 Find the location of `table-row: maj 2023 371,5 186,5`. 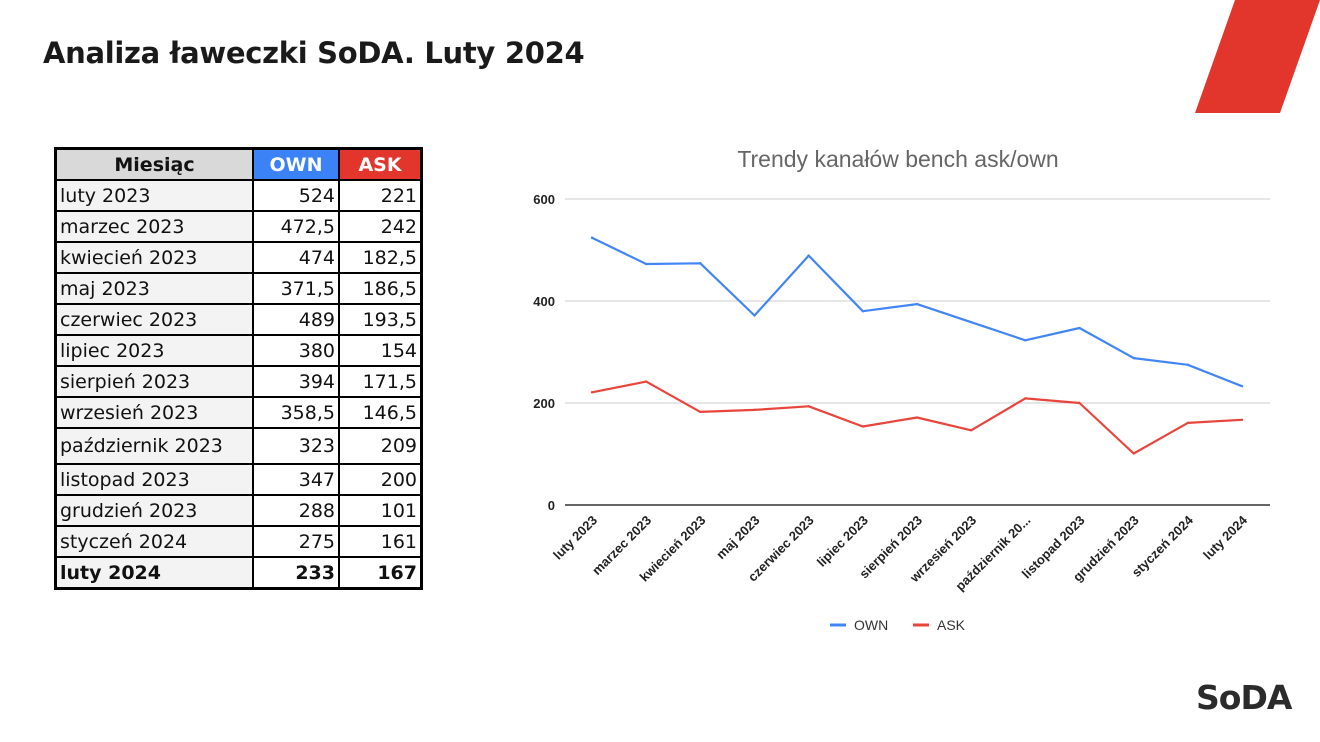

table-row: maj 2023 371,5 186,5 is located at coordinates (238, 288).